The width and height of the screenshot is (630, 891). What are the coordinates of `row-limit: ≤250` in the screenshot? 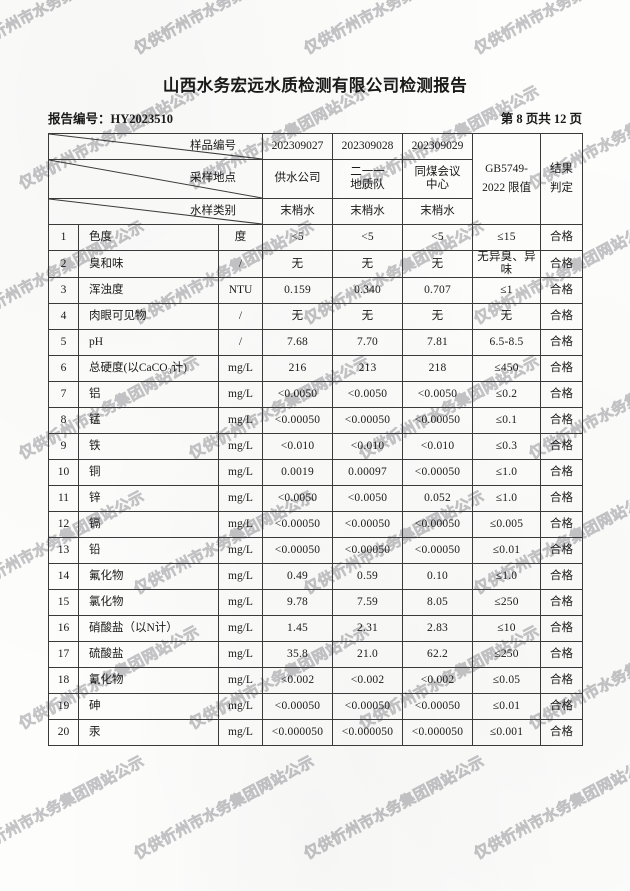 It's located at (507, 655).